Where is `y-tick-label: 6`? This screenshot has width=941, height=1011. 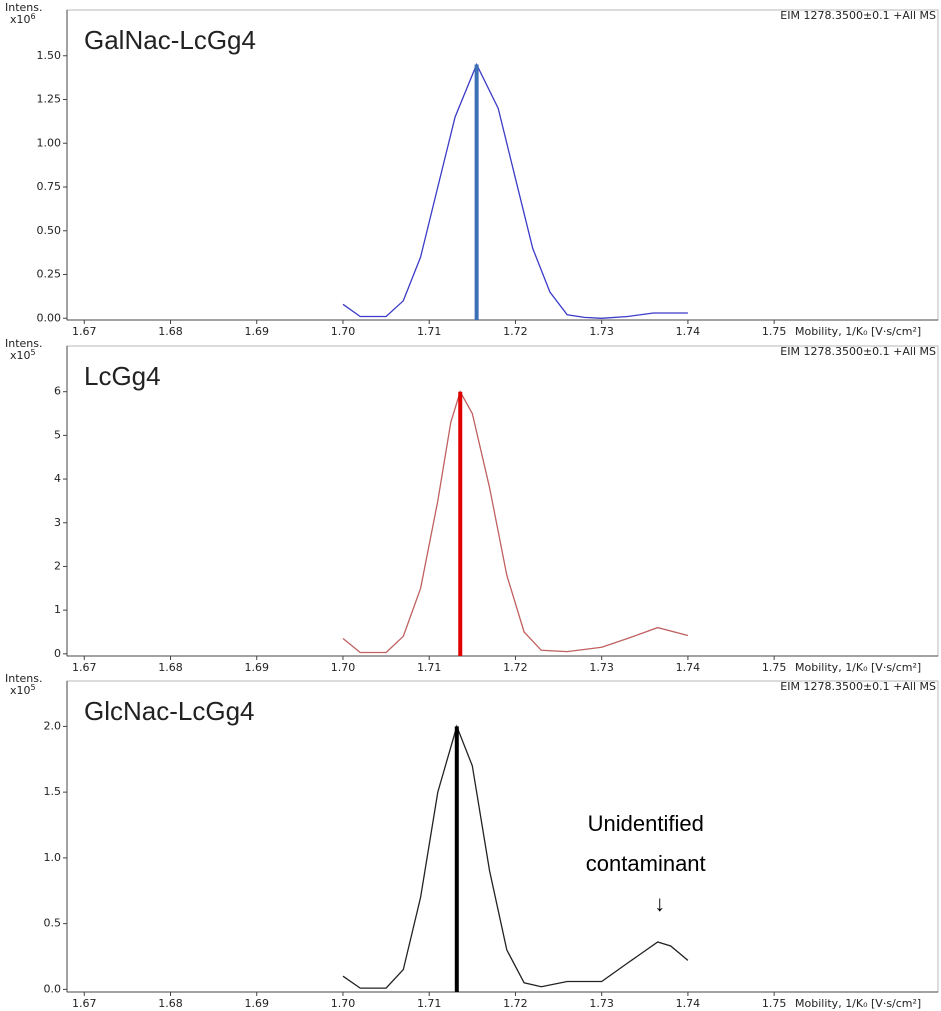 y-tick-label: 6 is located at coordinates (57, 391).